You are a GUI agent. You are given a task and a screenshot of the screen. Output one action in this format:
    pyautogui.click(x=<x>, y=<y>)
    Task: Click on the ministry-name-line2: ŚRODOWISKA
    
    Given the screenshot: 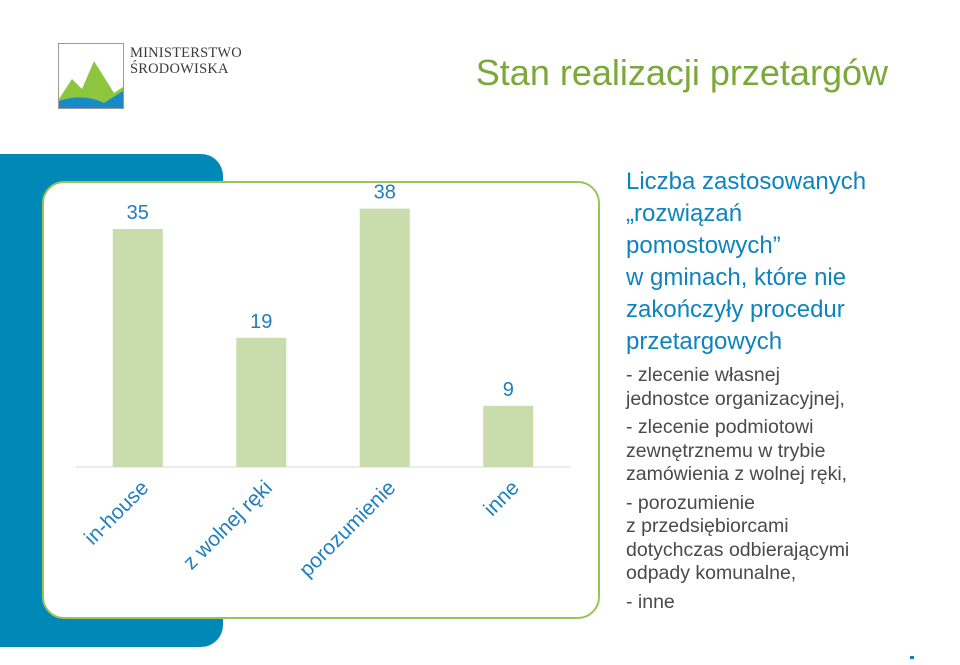 What is the action you would take?
    pyautogui.click(x=179, y=69)
    